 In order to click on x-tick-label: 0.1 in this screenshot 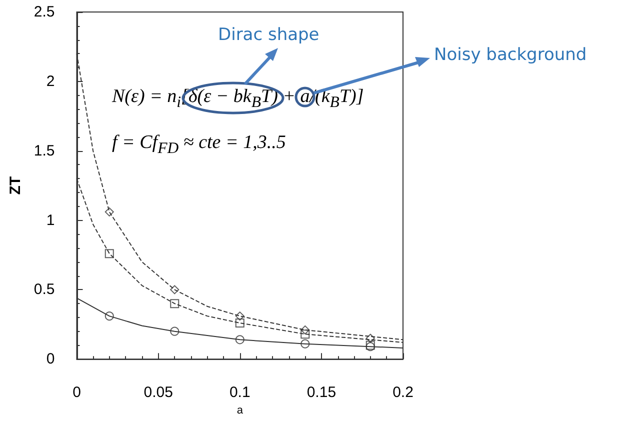, I will do `click(239, 393)`.